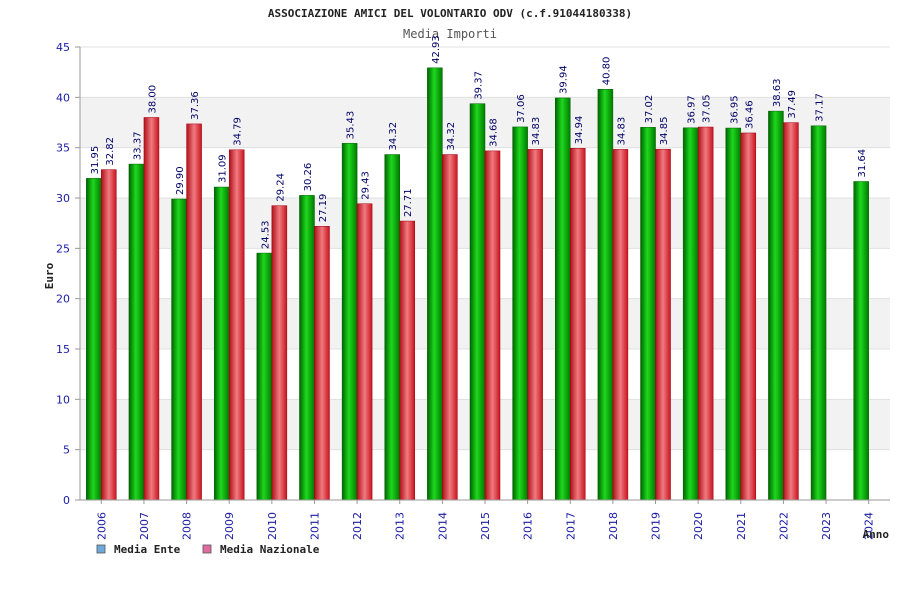 The width and height of the screenshot is (900, 600). Describe the element at coordinates (101, 549) in the screenshot. I see `legend-swatch-media-ente` at that location.